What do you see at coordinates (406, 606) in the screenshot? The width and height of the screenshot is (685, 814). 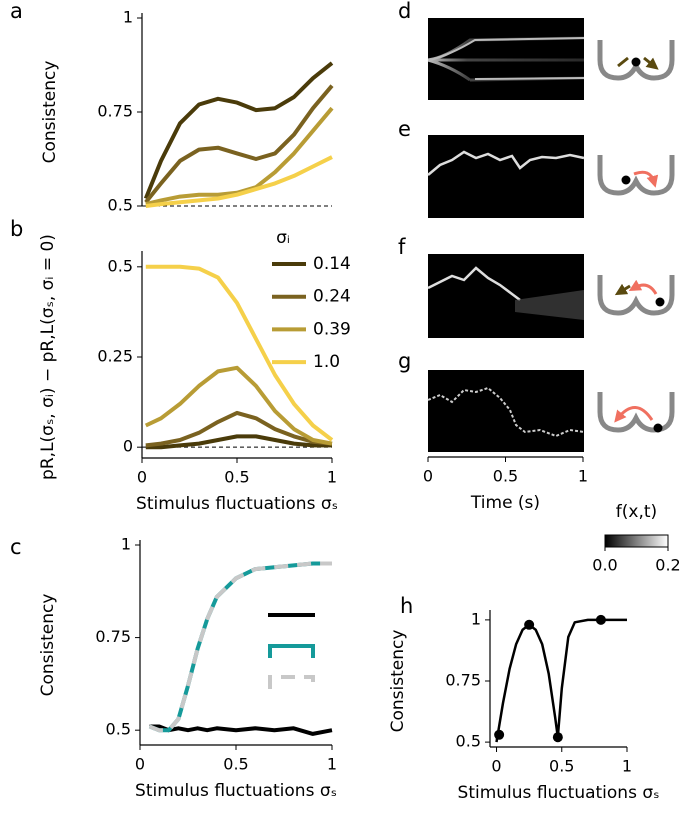 I see `panel-label: h` at bounding box center [406, 606].